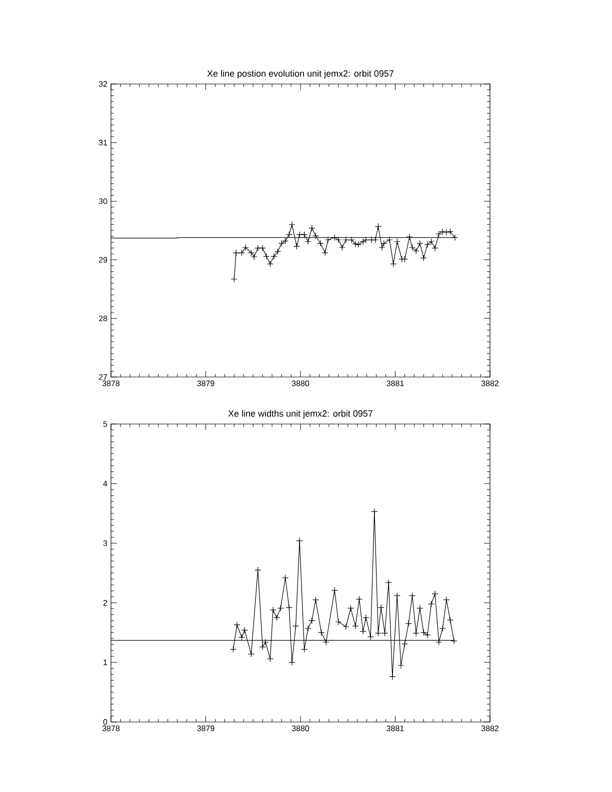  What do you see at coordinates (105, 424) in the screenshot?
I see `y-tick-label: 5` at bounding box center [105, 424].